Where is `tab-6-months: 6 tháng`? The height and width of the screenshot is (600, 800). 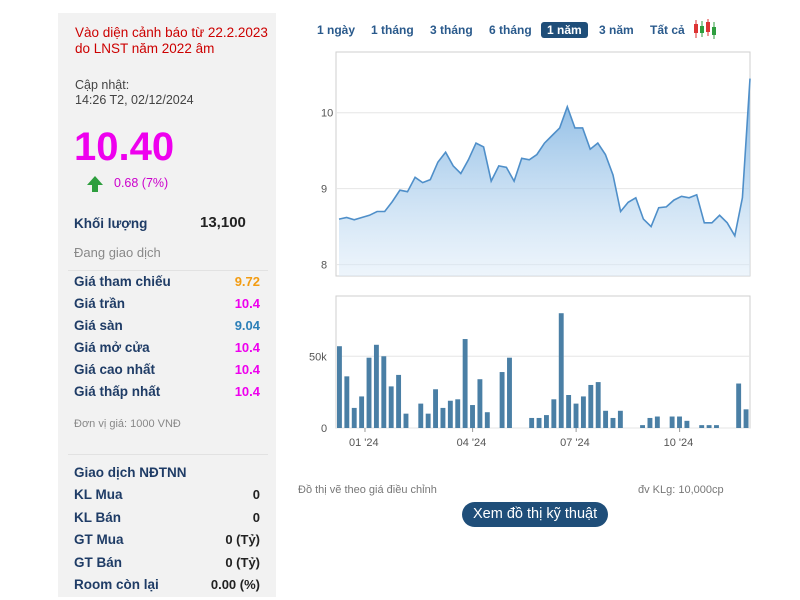 tab-6-months: 6 tháng is located at coordinates (510, 30).